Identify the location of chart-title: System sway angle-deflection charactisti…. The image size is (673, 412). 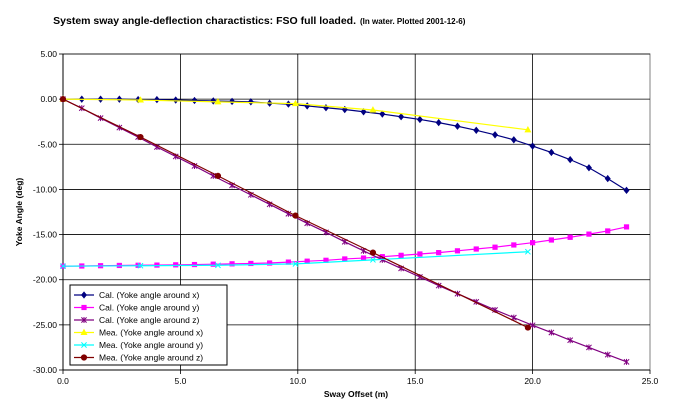
(204, 21).